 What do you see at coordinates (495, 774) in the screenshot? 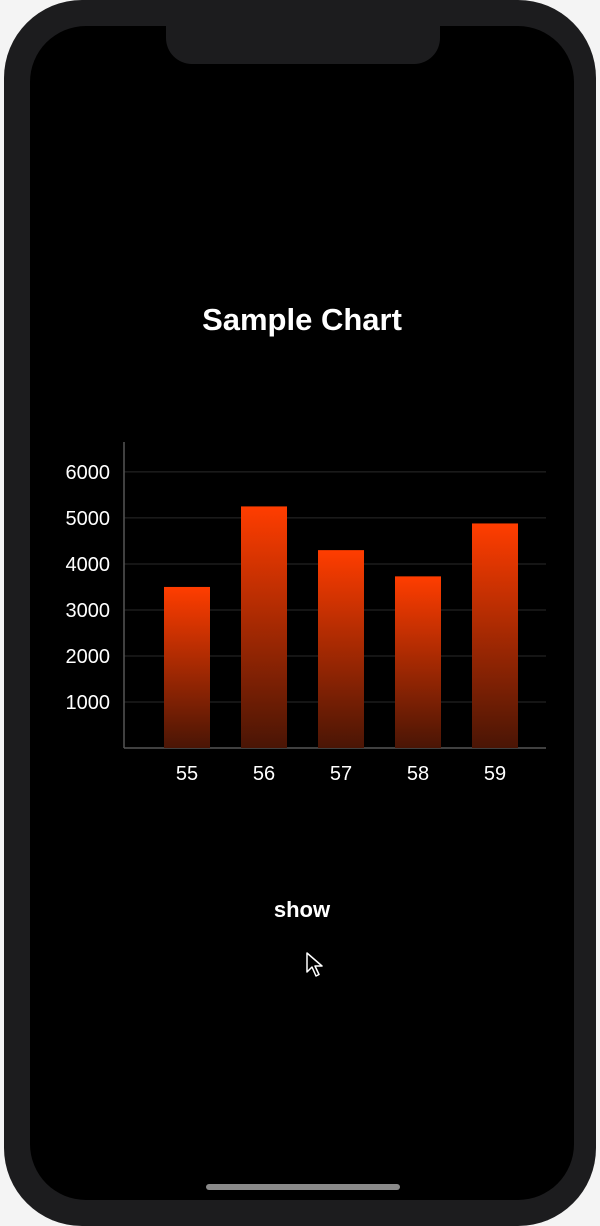
I see `x-tick-label: 59` at bounding box center [495, 774].